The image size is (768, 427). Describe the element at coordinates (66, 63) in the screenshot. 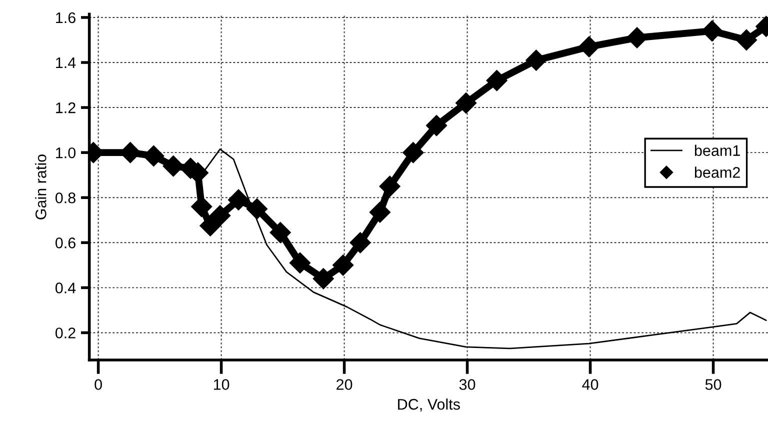

I see `y-tick-label: 1.4` at that location.